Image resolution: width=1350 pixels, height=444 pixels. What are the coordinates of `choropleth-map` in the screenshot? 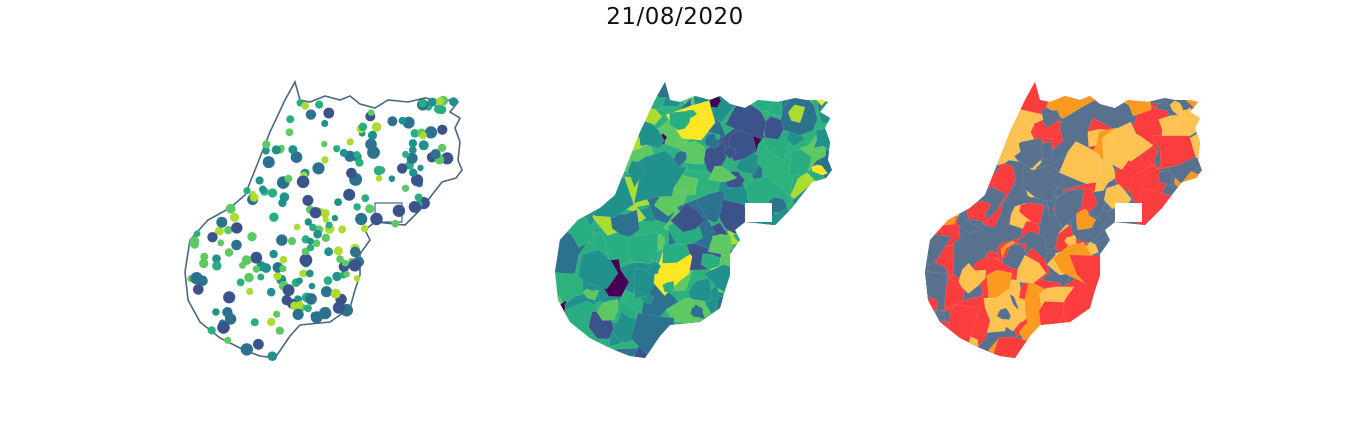 It's located at (693, 226).